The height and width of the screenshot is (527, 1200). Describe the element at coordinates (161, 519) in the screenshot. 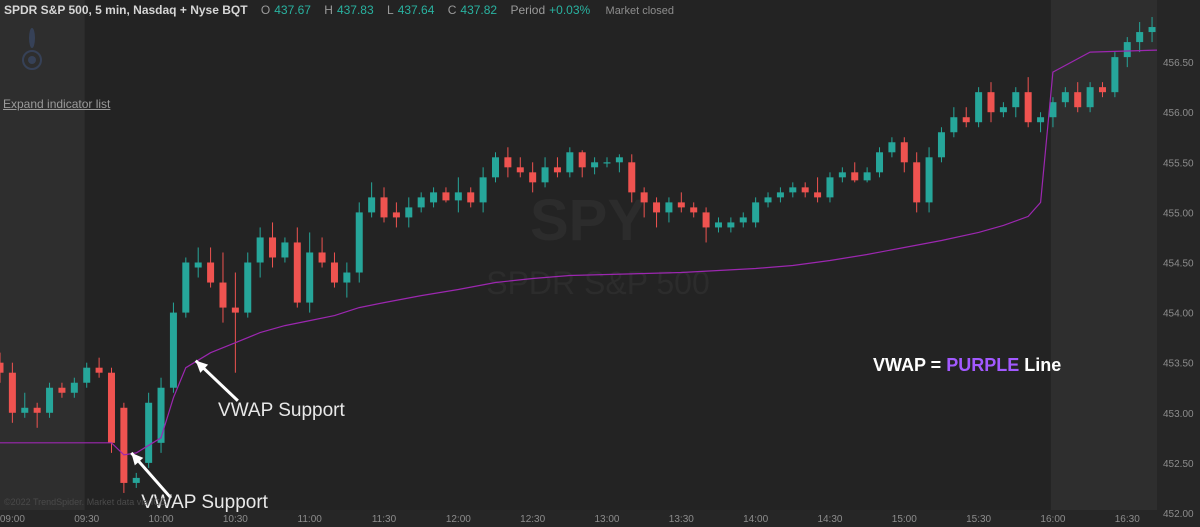

I see `x-tick-label: 10:00` at that location.